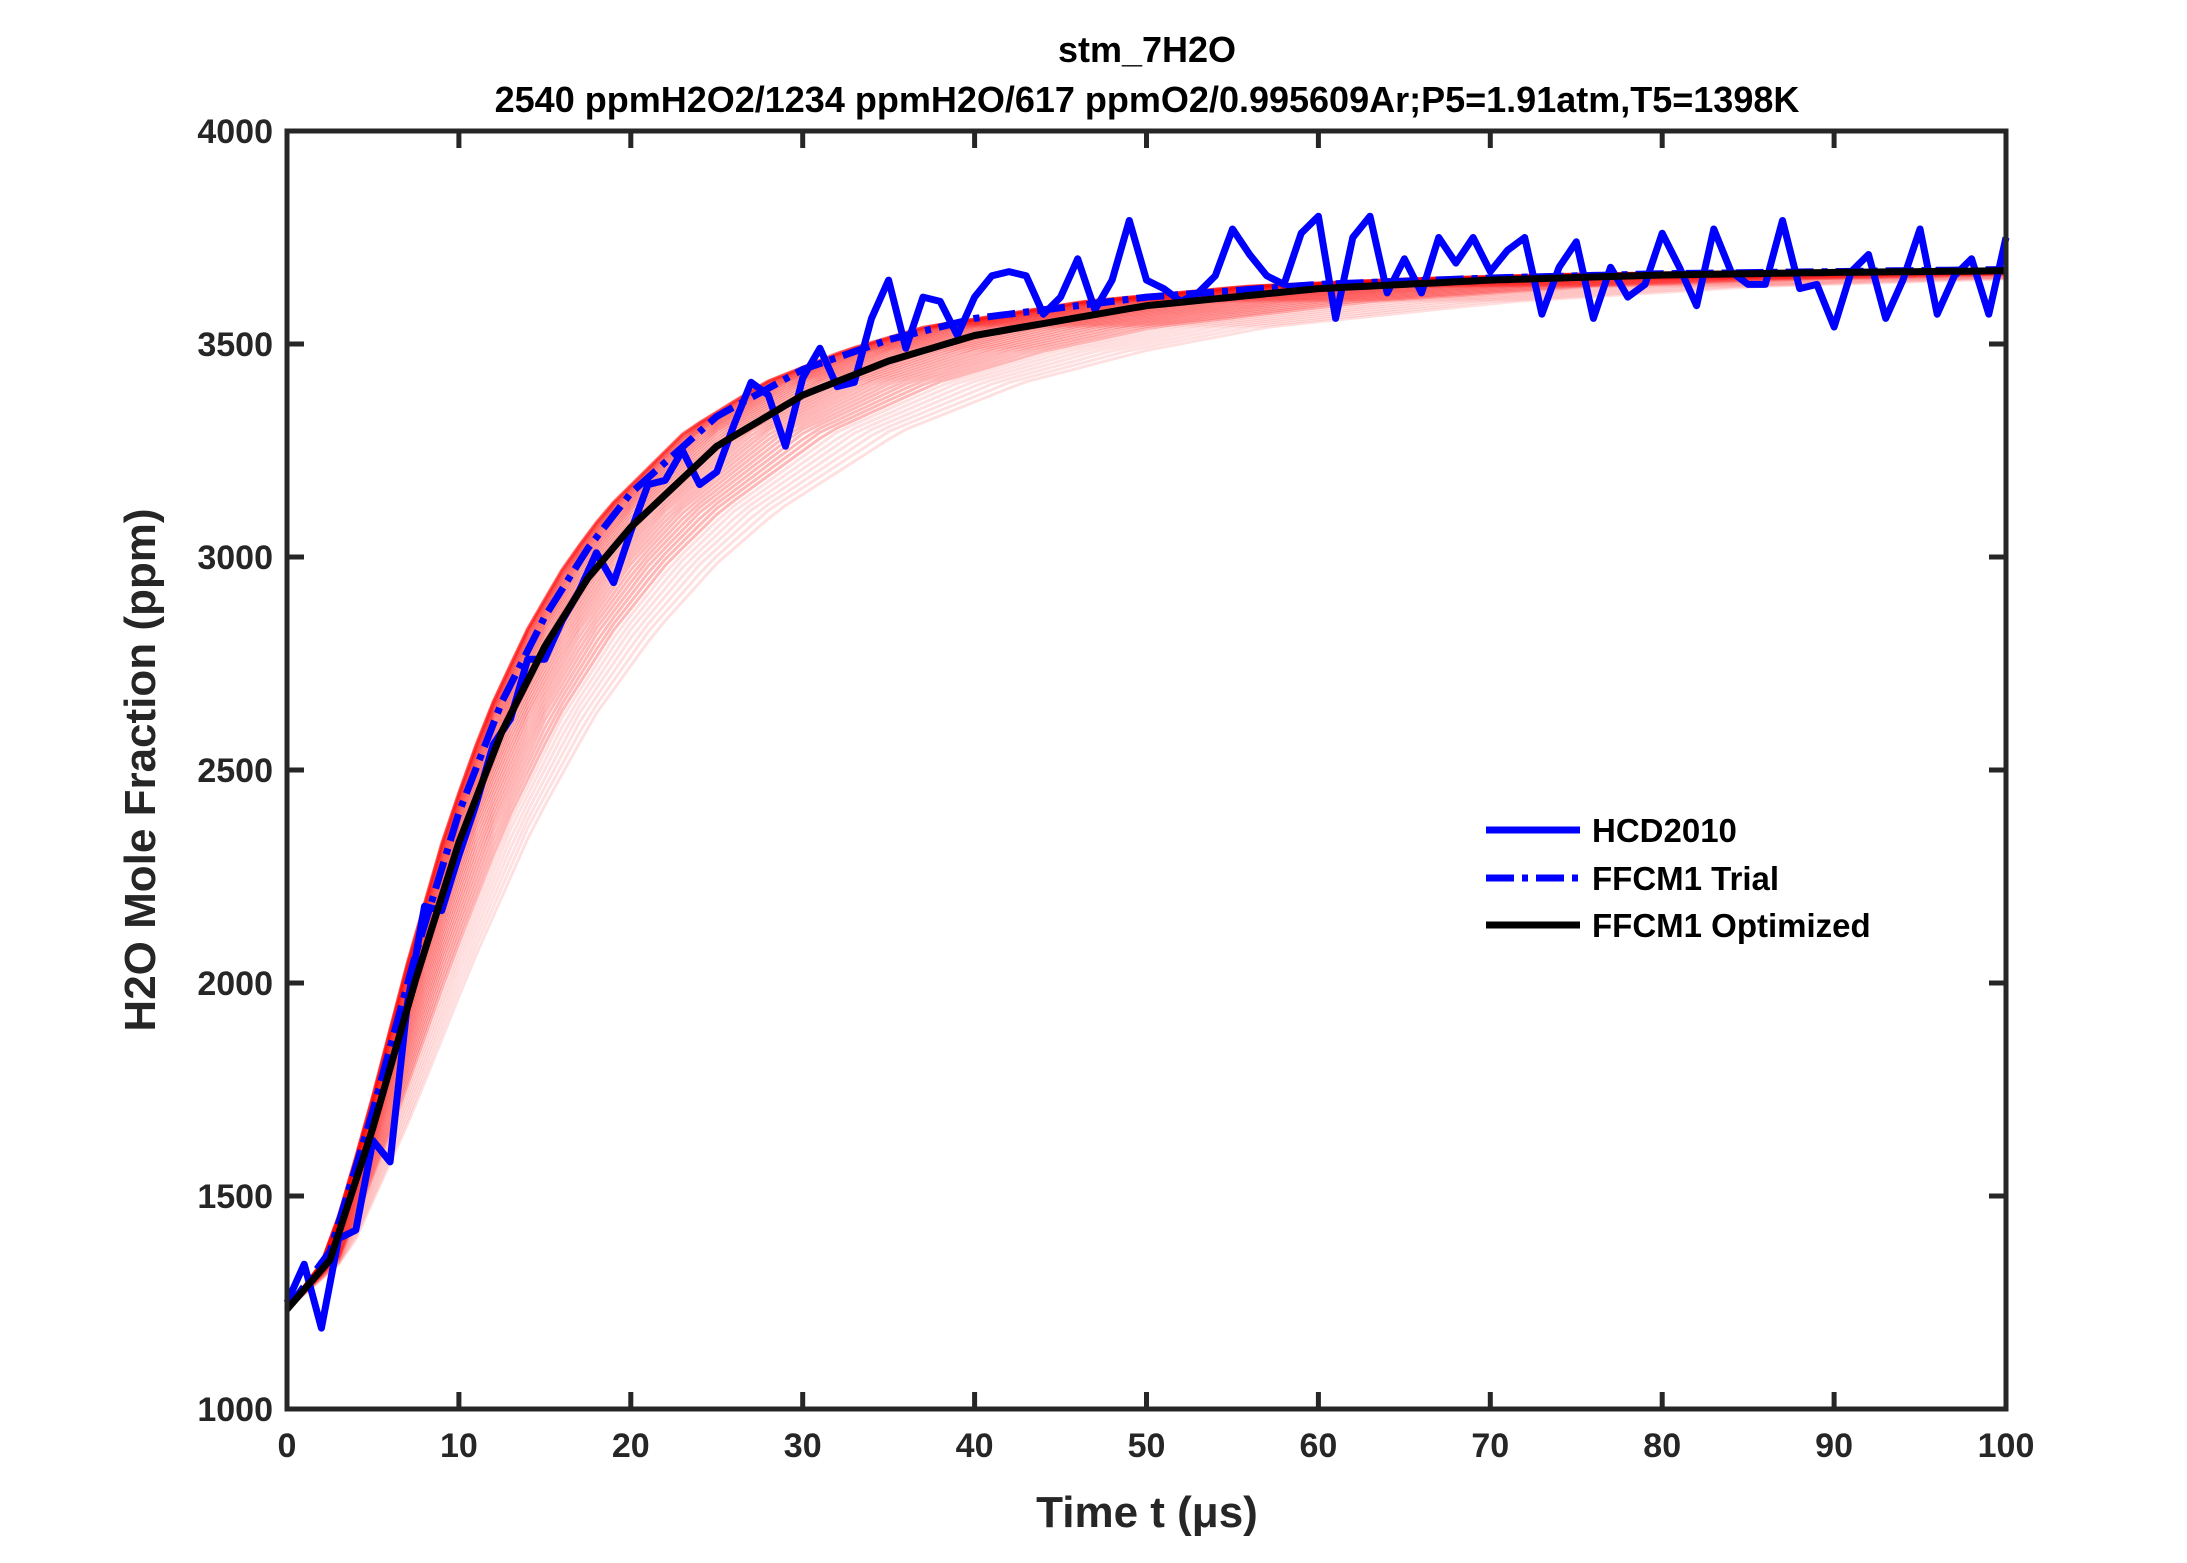  I want to click on y-tick-label: 3500, so click(235, 345).